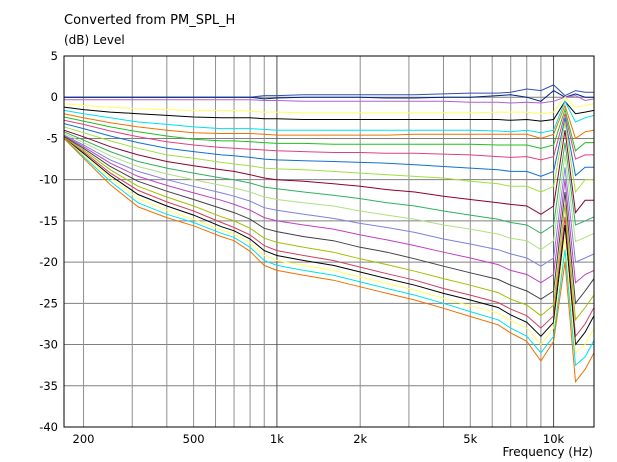 The image size is (617, 462). Describe the element at coordinates (48, 303) in the screenshot. I see `y-tick-label: -25` at that location.